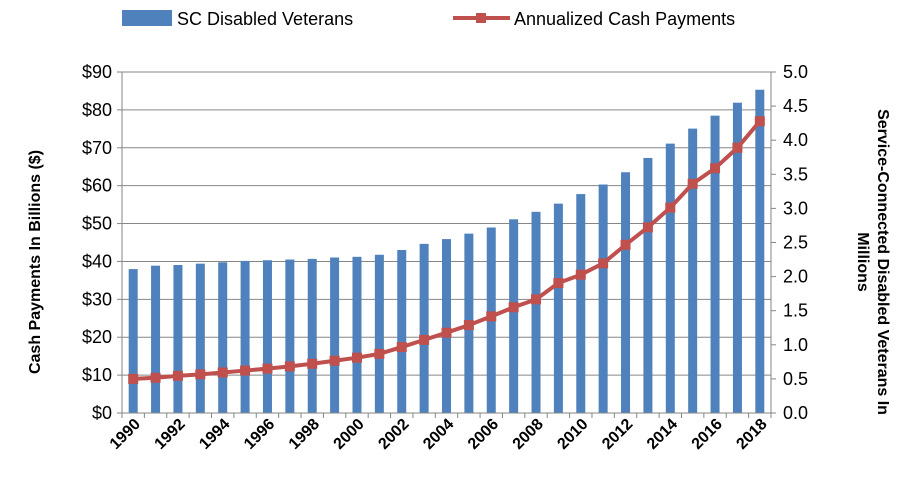  I want to click on right-y-tick-labels: 0.0 0.5 1.0 1.5 2.0 2.5 3.0 3.5 4.0 4.5 5.0, so click(795, 242).